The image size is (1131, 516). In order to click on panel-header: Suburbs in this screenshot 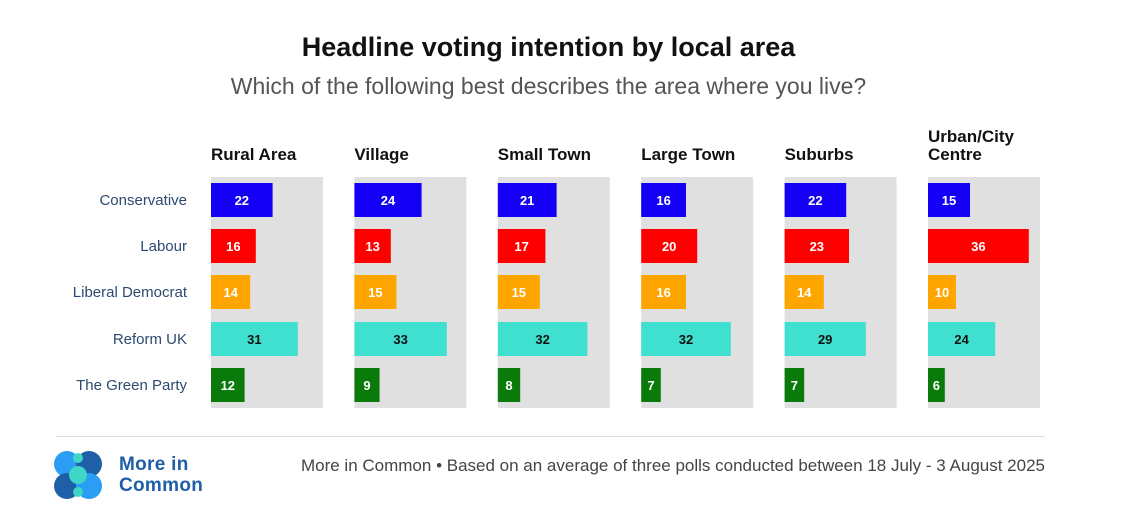, I will do `click(819, 154)`.